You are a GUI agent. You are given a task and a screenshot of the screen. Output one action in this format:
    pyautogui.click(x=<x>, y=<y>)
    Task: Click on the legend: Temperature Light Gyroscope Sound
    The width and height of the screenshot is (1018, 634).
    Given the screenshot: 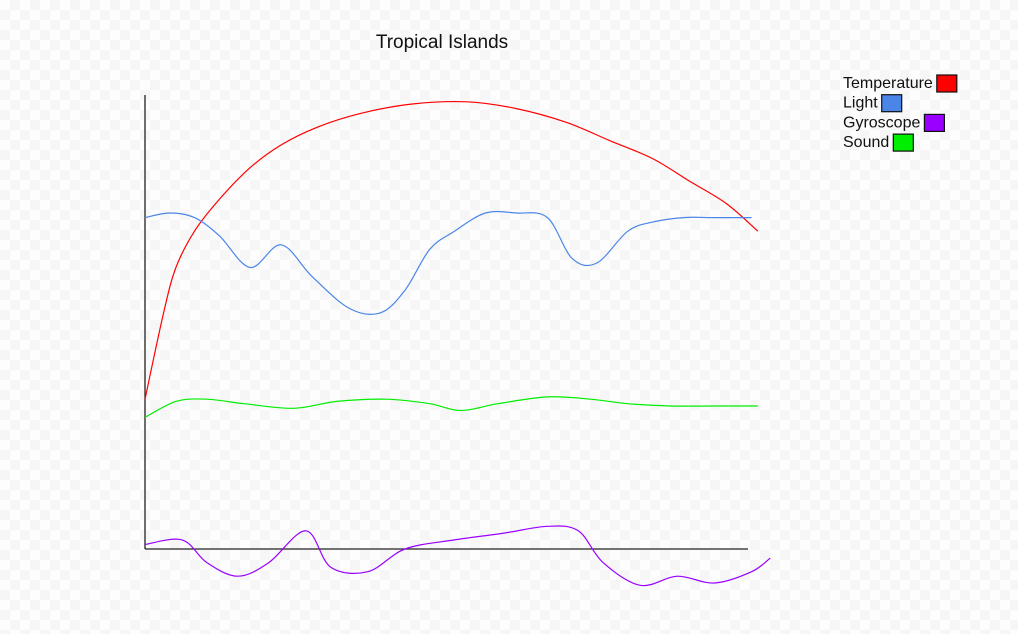 What is the action you would take?
    pyautogui.click(x=900, y=113)
    